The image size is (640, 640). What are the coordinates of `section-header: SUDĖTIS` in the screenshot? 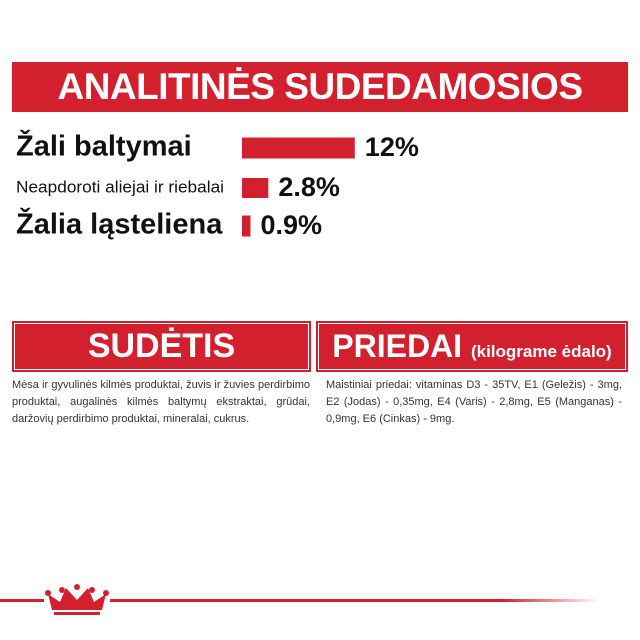 It's located at (161, 346).